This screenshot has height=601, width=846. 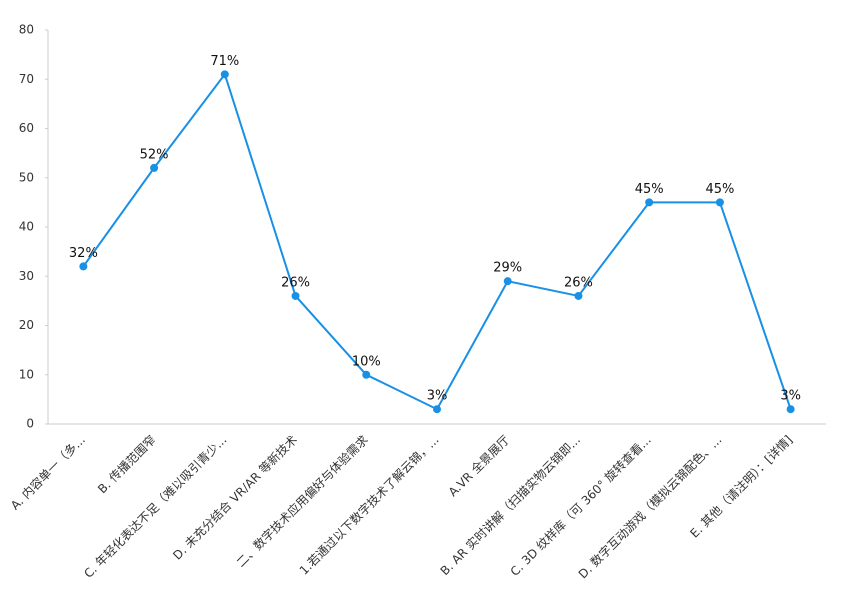 I want to click on data-label: 71%, so click(x=224, y=61).